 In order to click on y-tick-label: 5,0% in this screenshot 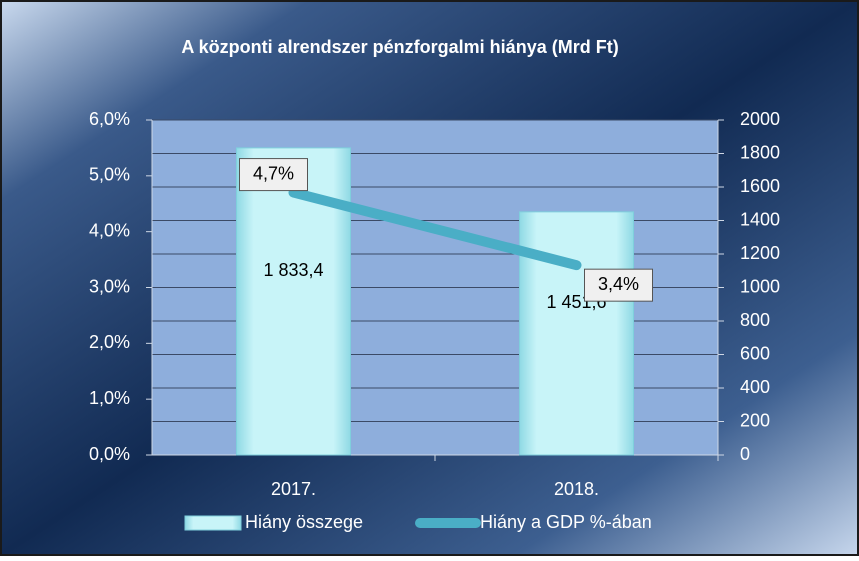, I will do `click(109, 175)`.